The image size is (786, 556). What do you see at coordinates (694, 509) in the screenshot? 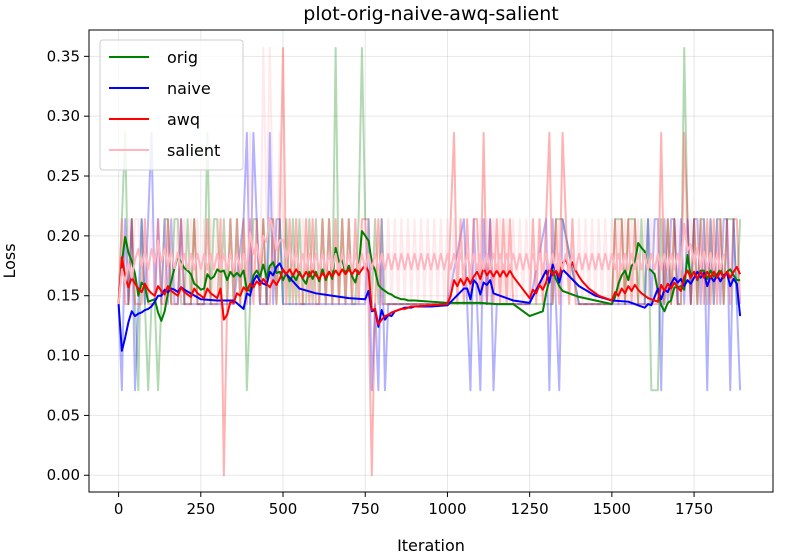
I see `x-tick-label: 1750` at bounding box center [694, 509].